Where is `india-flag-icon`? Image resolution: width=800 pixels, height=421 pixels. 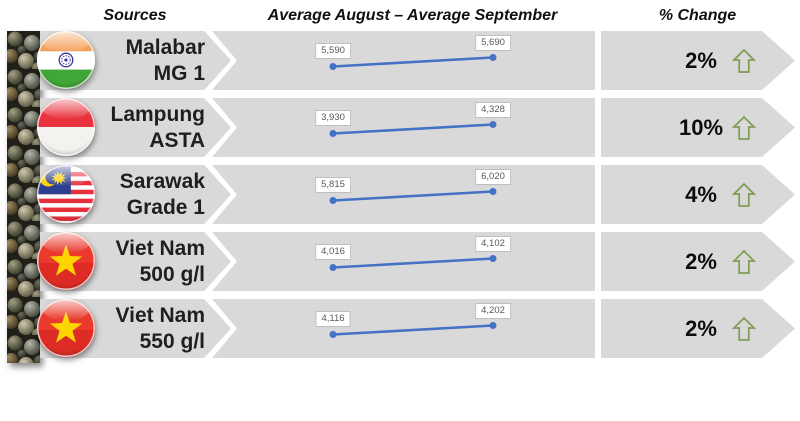 india-flag-icon is located at coordinates (66, 60).